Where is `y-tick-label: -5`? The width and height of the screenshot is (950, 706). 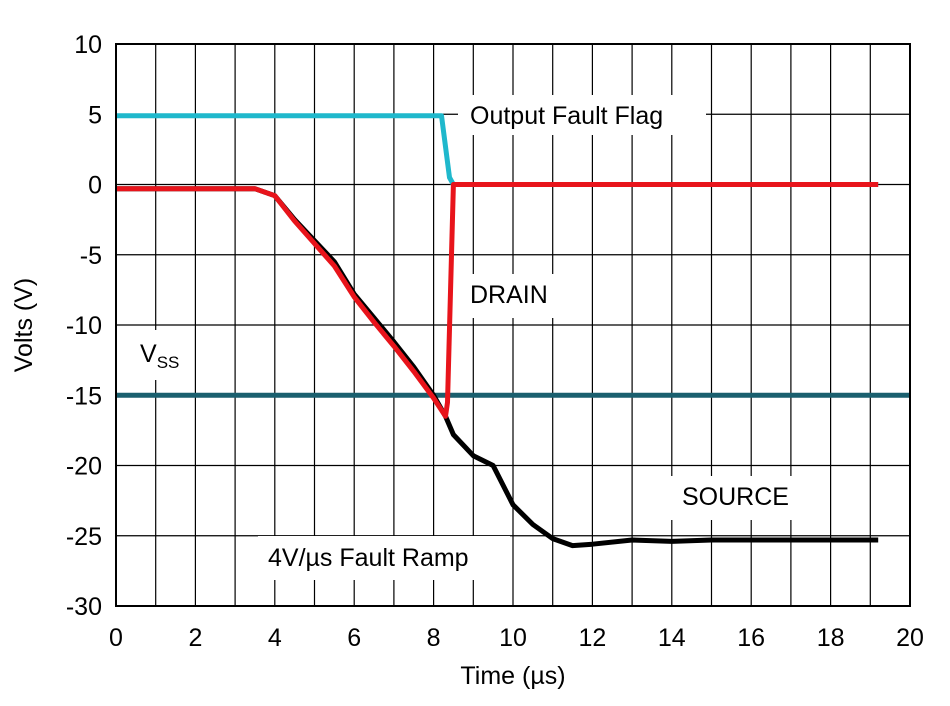
y-tick-label: -5 is located at coordinates (91, 256).